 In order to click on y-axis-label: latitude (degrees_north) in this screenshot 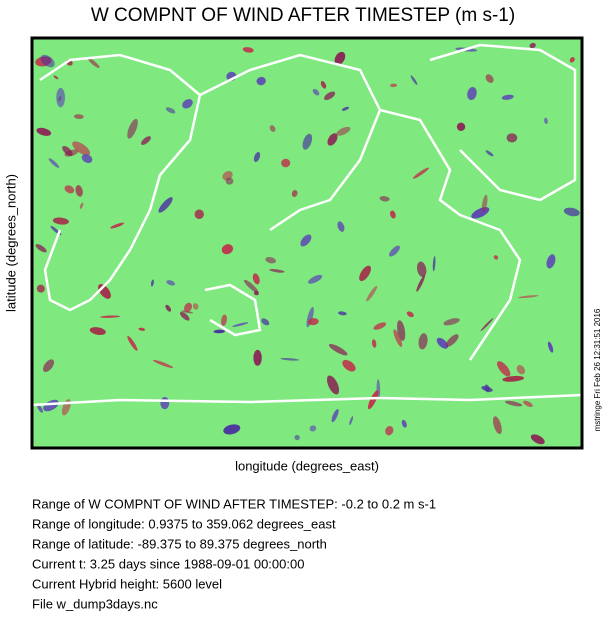, I will do `click(10, 243)`.